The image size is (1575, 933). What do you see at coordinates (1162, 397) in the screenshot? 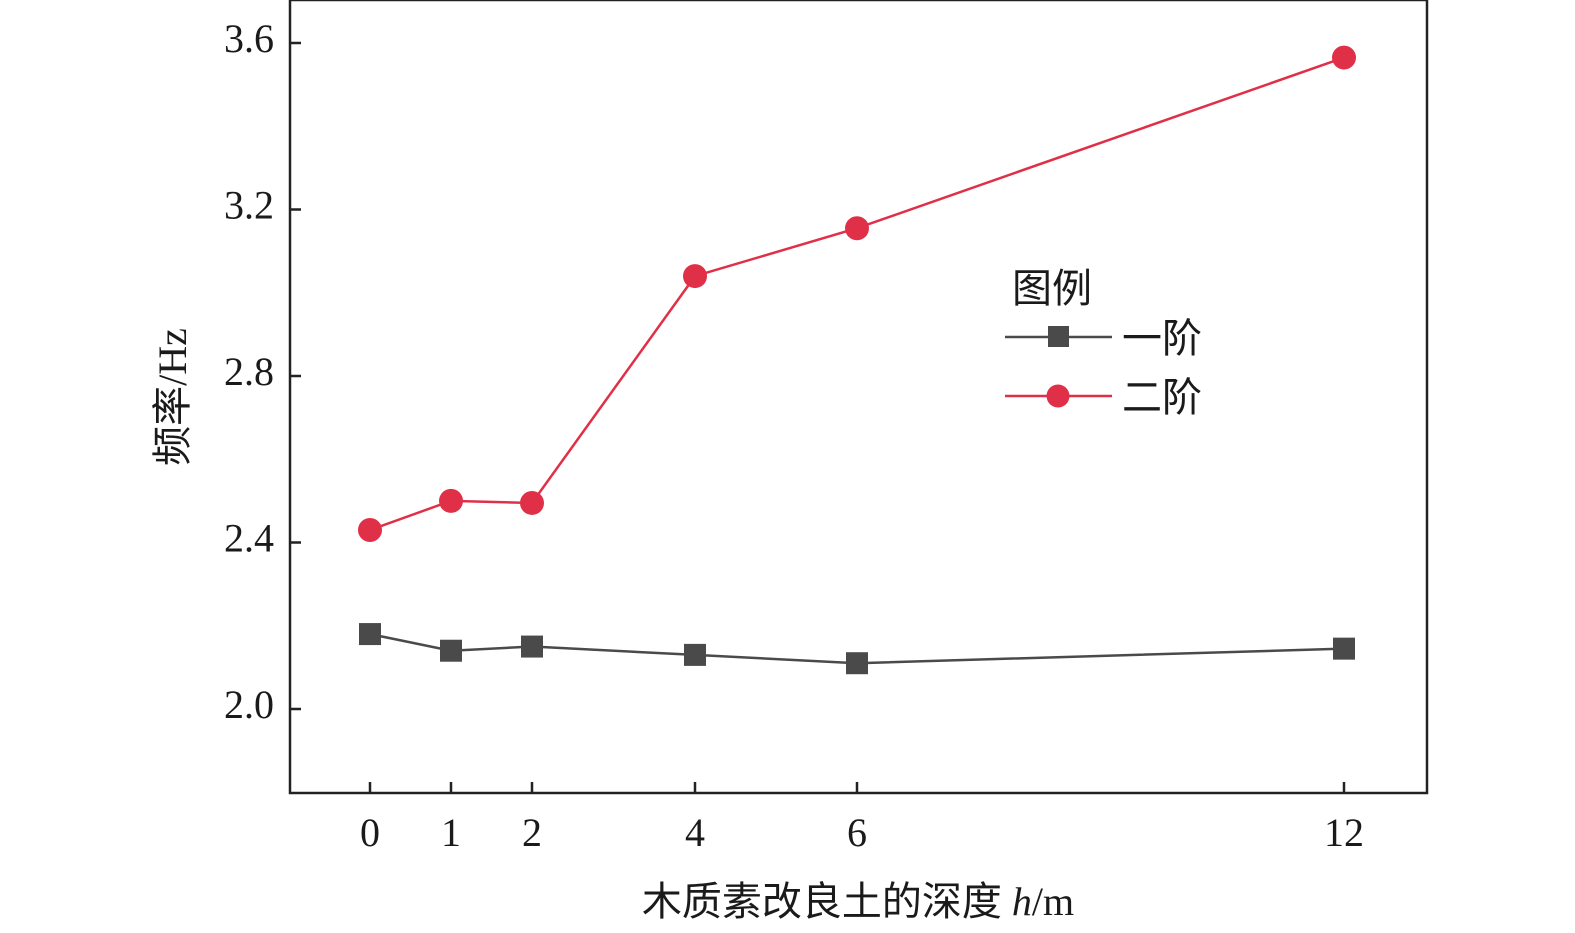
I see `legend-label-2: 二阶` at bounding box center [1162, 397].